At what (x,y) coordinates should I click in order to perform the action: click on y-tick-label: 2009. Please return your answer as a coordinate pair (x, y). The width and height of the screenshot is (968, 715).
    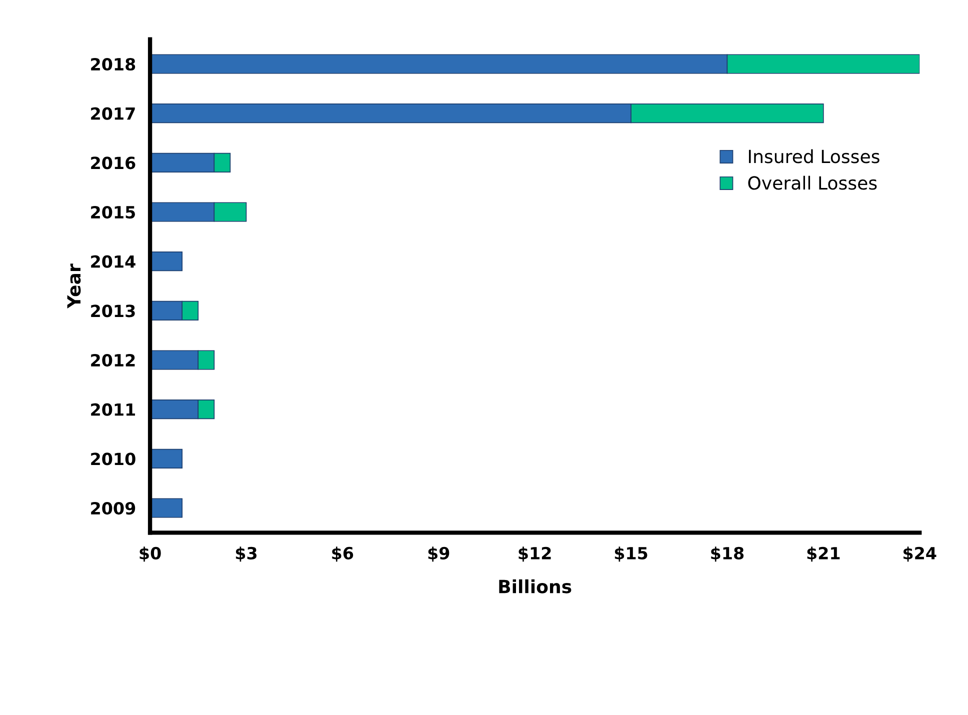
    Looking at the image, I should click on (113, 508).